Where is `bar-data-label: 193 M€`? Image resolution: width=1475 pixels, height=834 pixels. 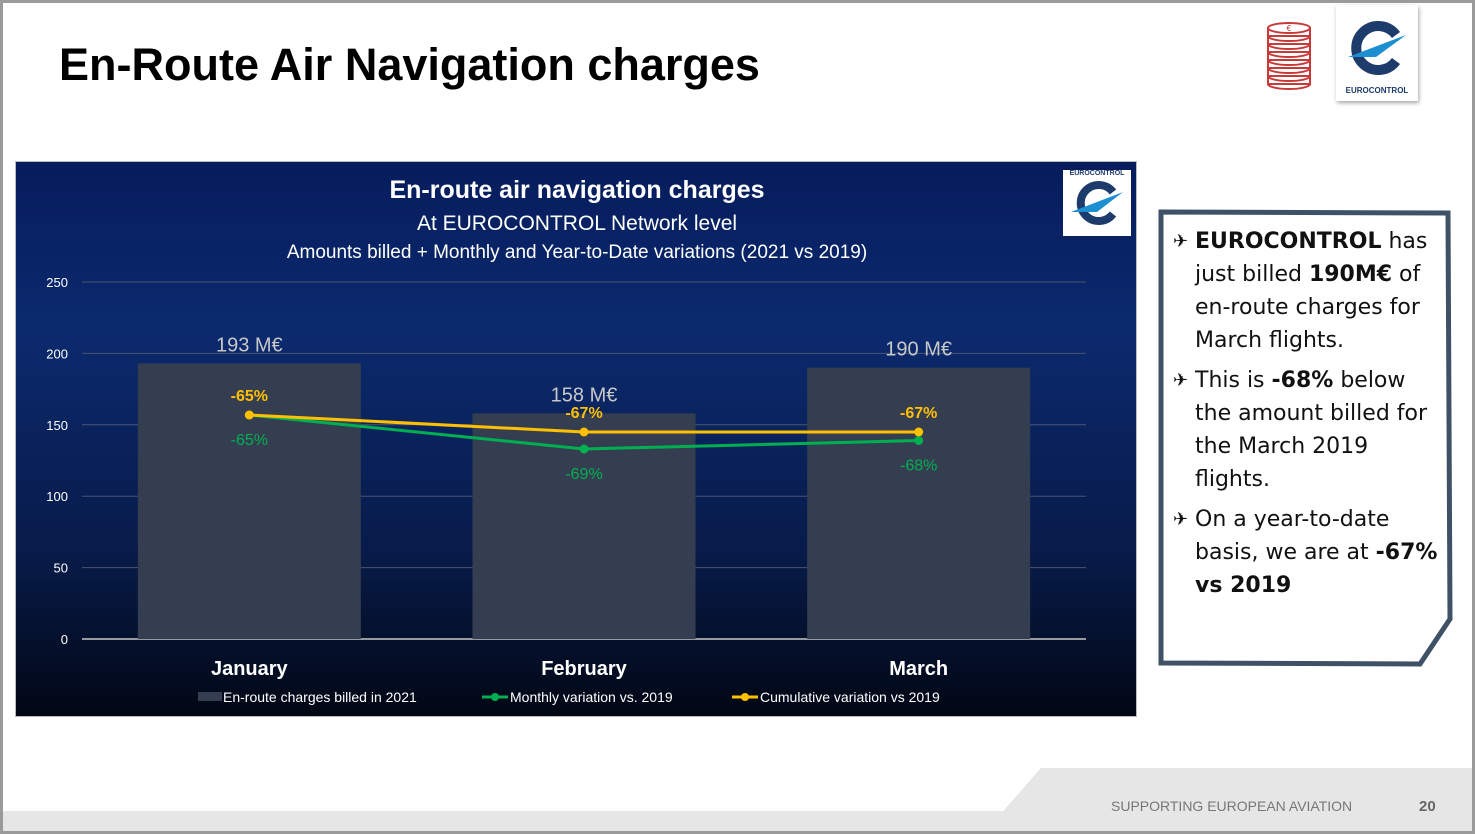
bar-data-label: 193 M€ is located at coordinates (249, 345).